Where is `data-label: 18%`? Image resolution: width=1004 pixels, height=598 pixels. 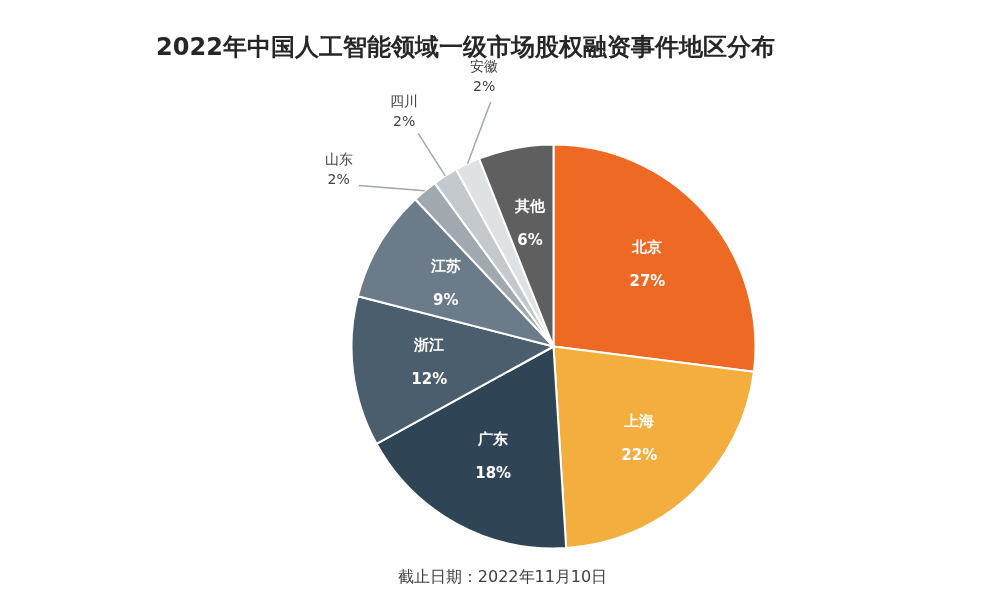
data-label: 18% is located at coordinates (493, 473).